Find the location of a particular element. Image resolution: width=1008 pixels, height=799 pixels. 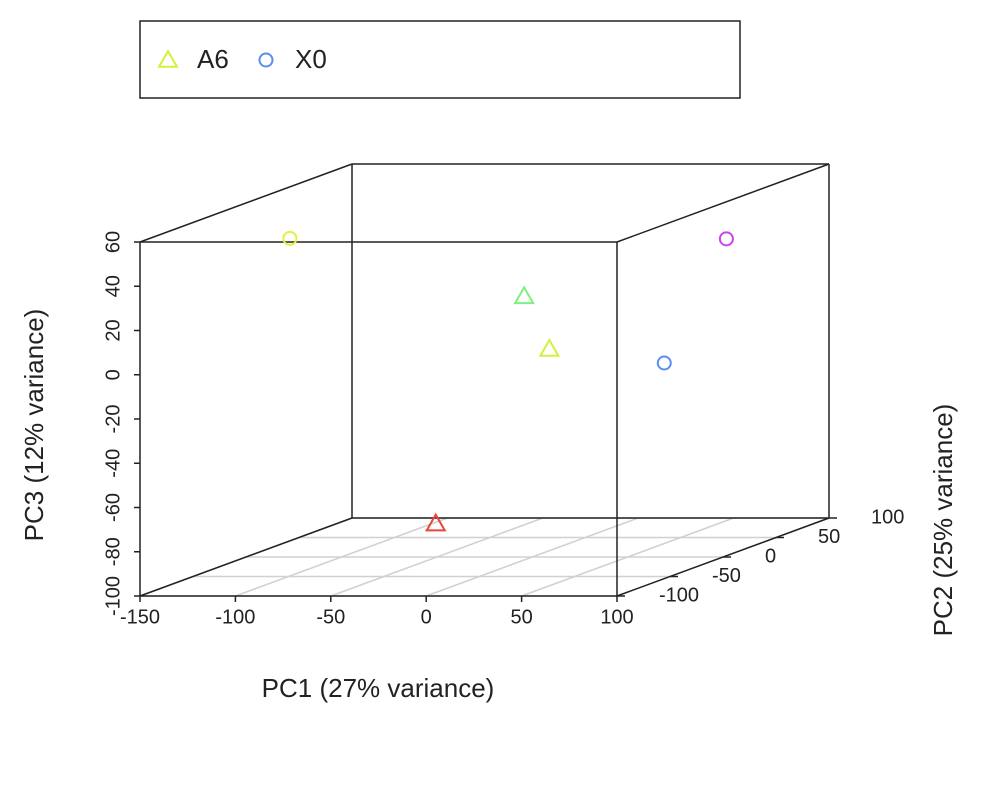

y-tick-label: -50 is located at coordinates (726, 576).